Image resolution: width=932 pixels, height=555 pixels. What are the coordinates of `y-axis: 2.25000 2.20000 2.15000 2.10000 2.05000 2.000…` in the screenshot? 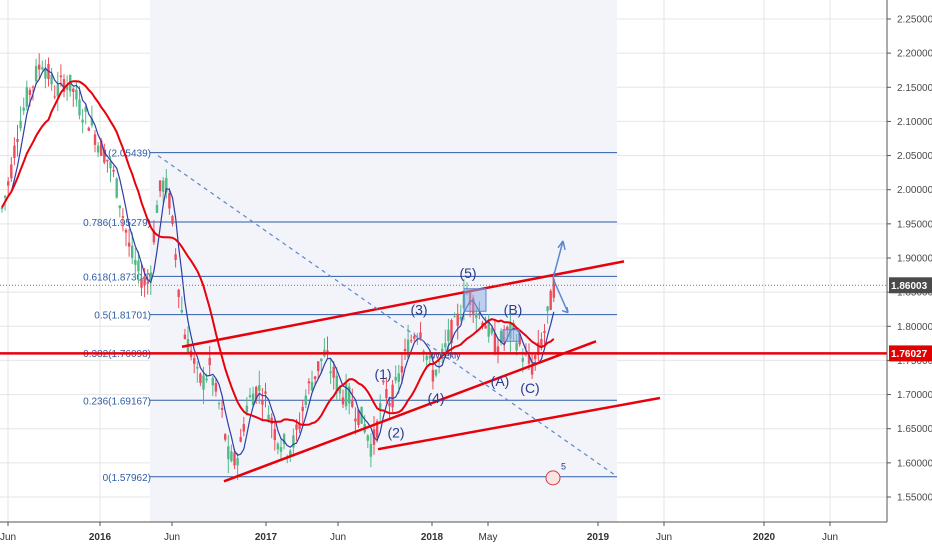 It's located at (909, 259).